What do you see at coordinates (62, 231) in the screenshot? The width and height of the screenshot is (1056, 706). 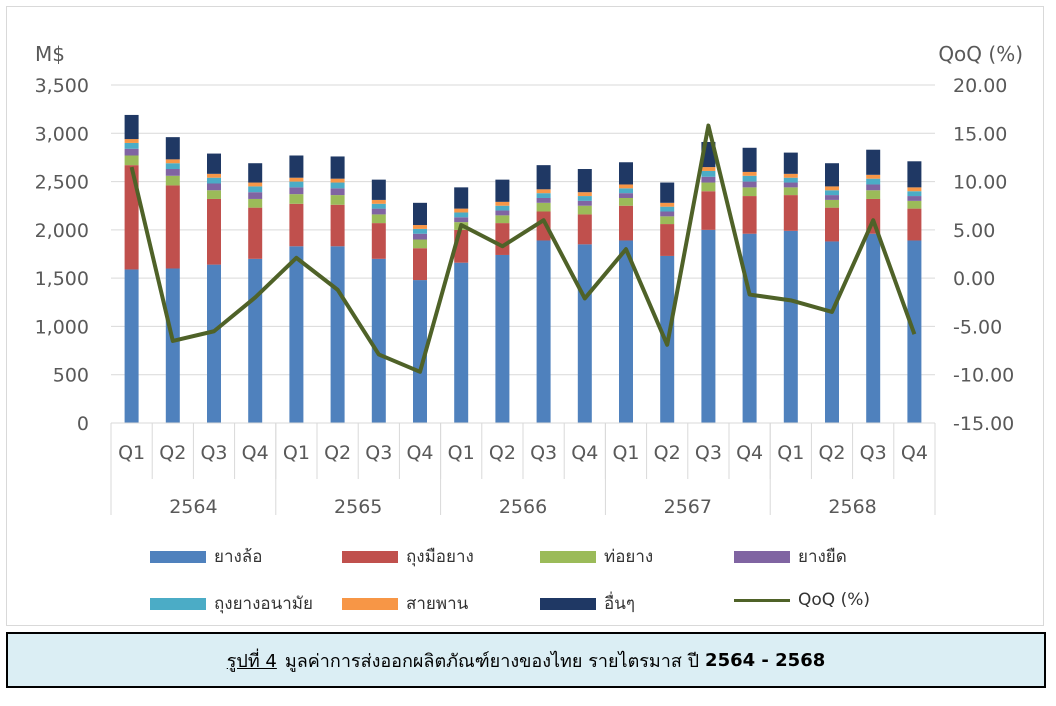 I see `y-left-tick-label: 2,000` at bounding box center [62, 231].